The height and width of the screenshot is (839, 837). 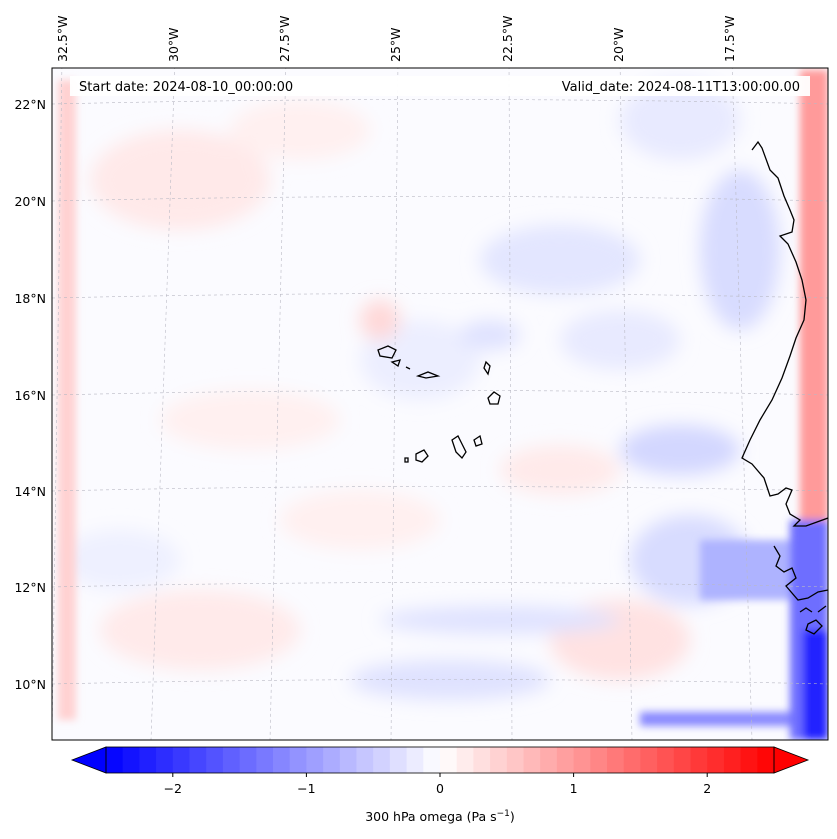 What do you see at coordinates (574, 788) in the screenshot?
I see `colorbar-tick-label: 1` at bounding box center [574, 788].